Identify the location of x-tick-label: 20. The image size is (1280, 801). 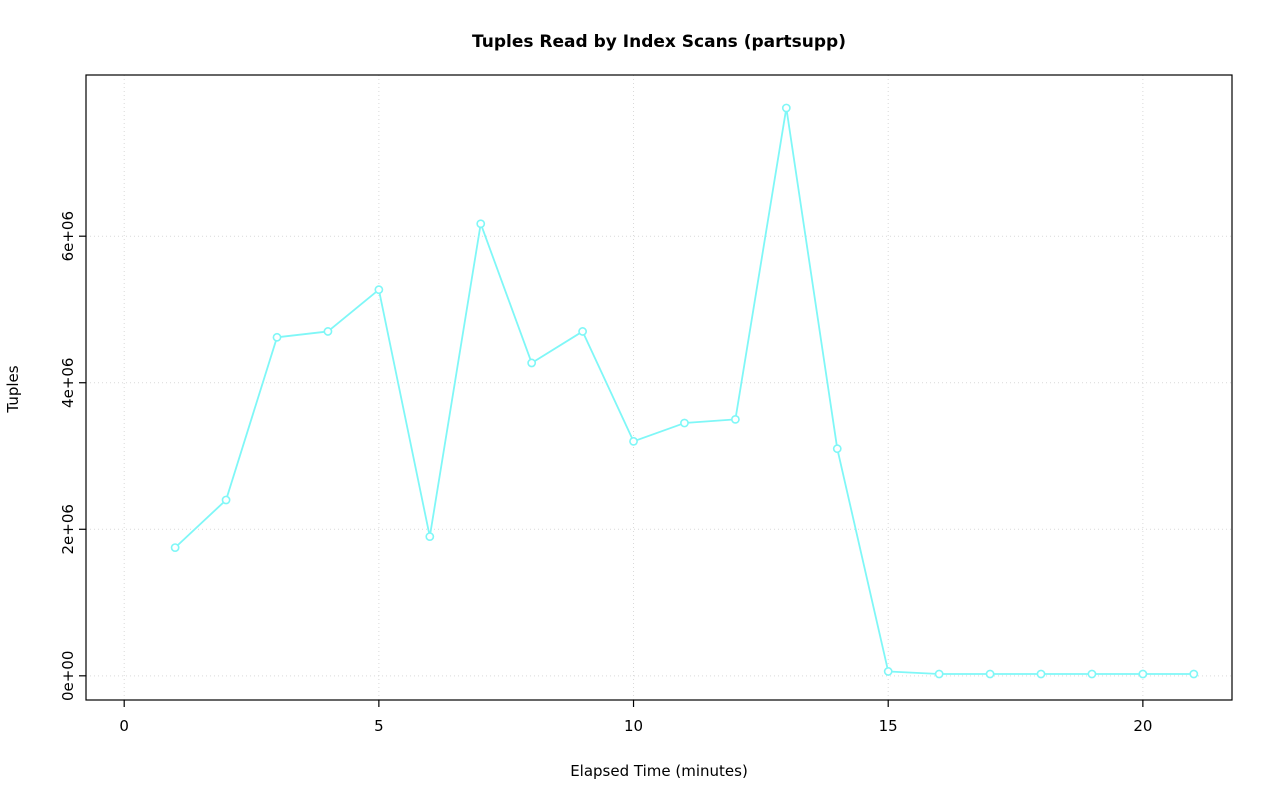
(1142, 726).